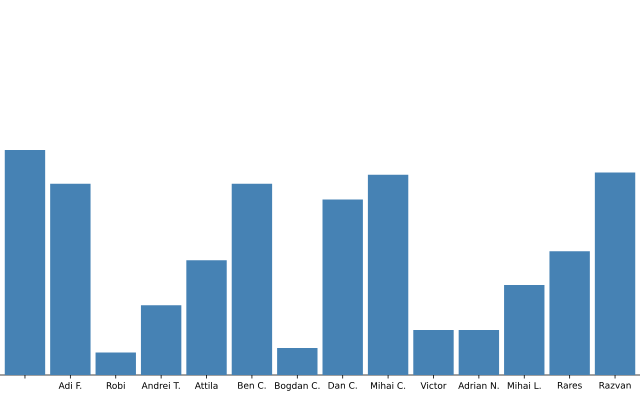 The image size is (640, 400). I want to click on x-tick-label: Adi F., so click(70, 385).